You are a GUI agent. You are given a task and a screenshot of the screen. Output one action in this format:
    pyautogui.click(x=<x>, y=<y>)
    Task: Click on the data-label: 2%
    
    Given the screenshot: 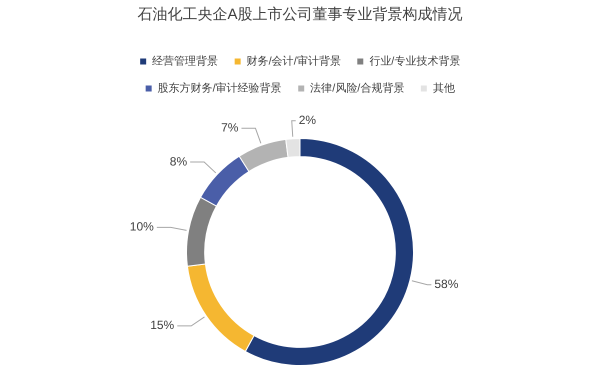 What is the action you would take?
    pyautogui.click(x=307, y=120)
    